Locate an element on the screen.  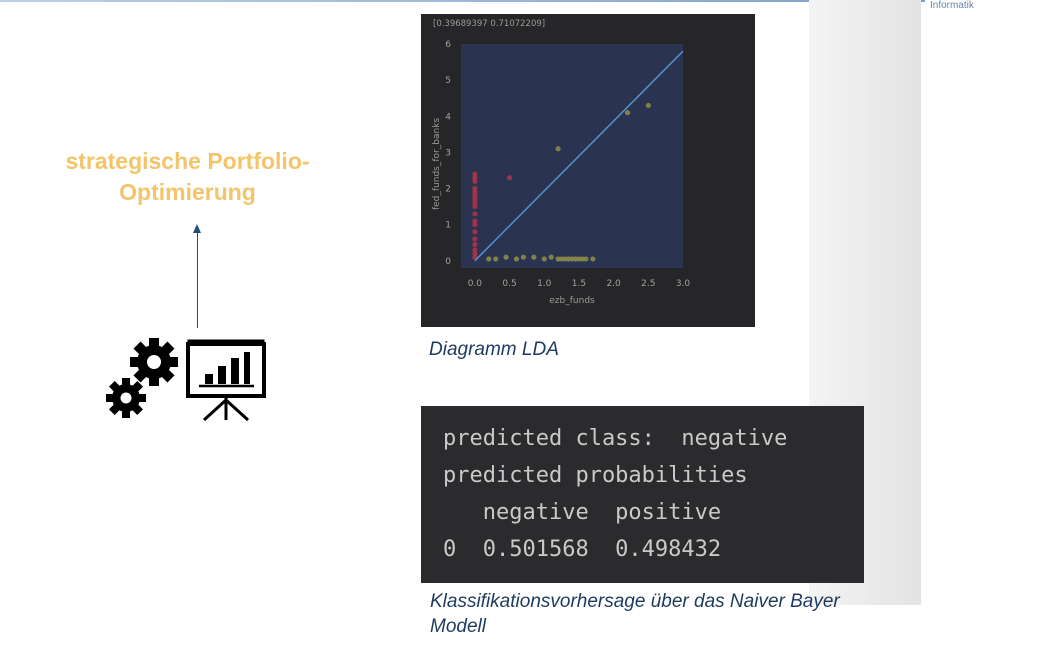
slide-title: strategische Portfolio-Optimierung is located at coordinates (187, 176).